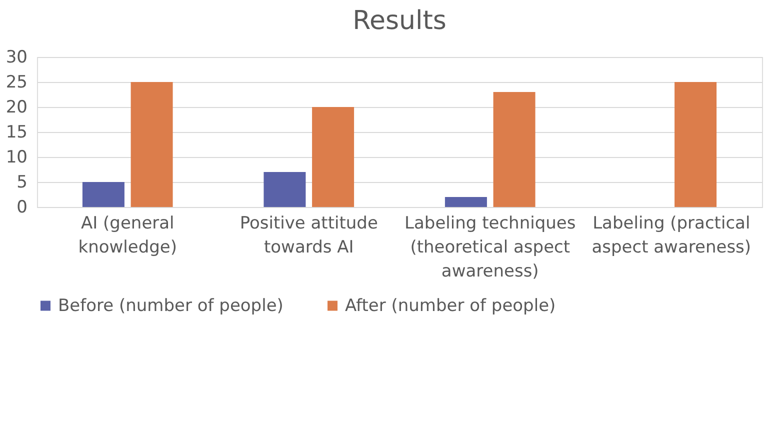  I want to click on y-tick-label: 25, so click(17, 82).